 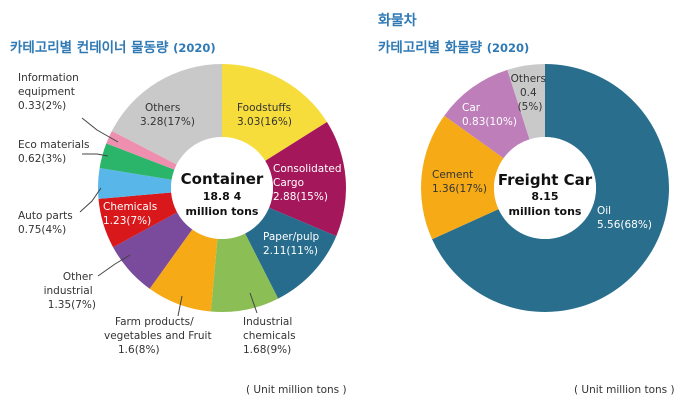 I want to click on left-center-unit: million tons, so click(x=222, y=211).